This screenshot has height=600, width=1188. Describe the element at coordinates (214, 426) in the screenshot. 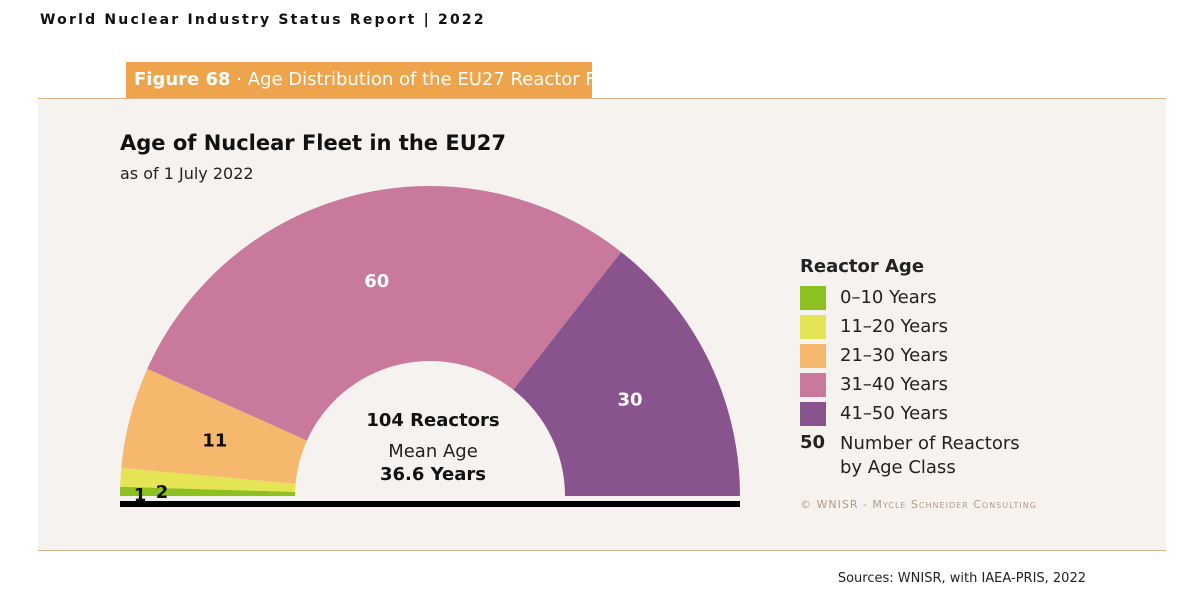

I see `slice-21-30-years` at that location.